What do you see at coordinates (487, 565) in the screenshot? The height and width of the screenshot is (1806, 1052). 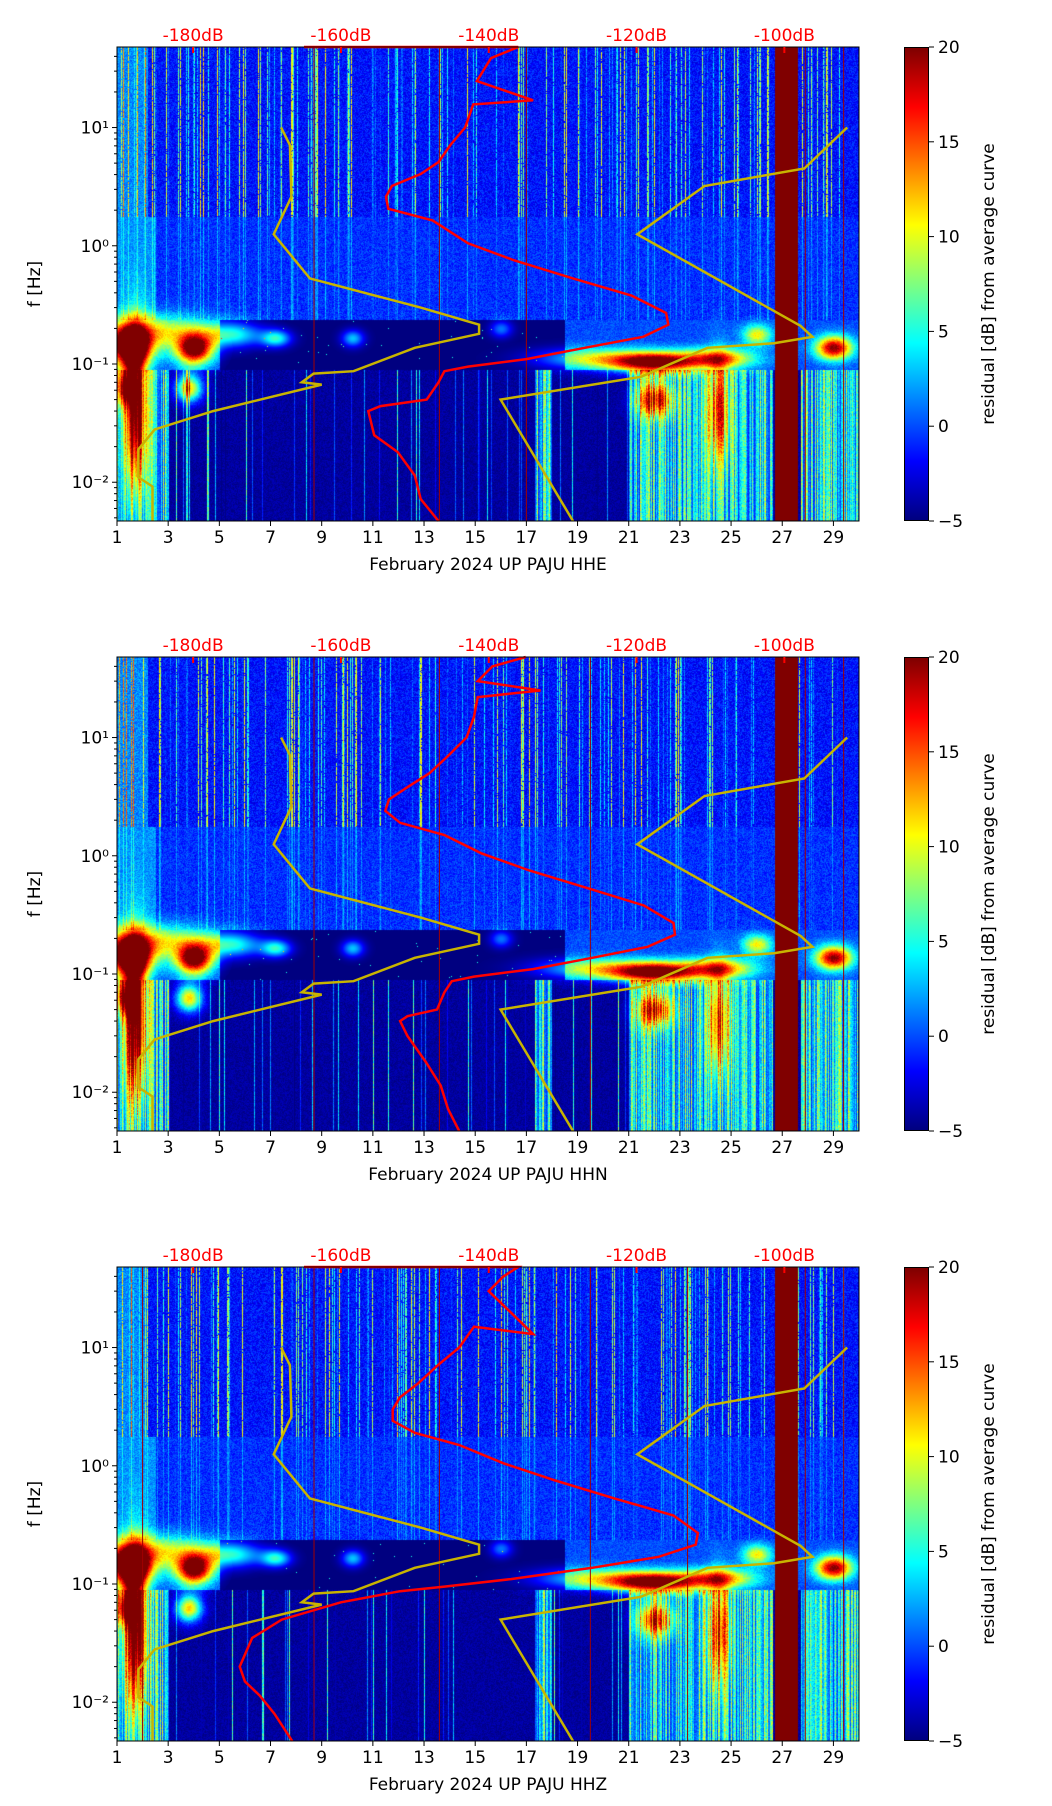 I see `x-axis-label: February 2024 UP PAJU HHE` at bounding box center [487, 565].